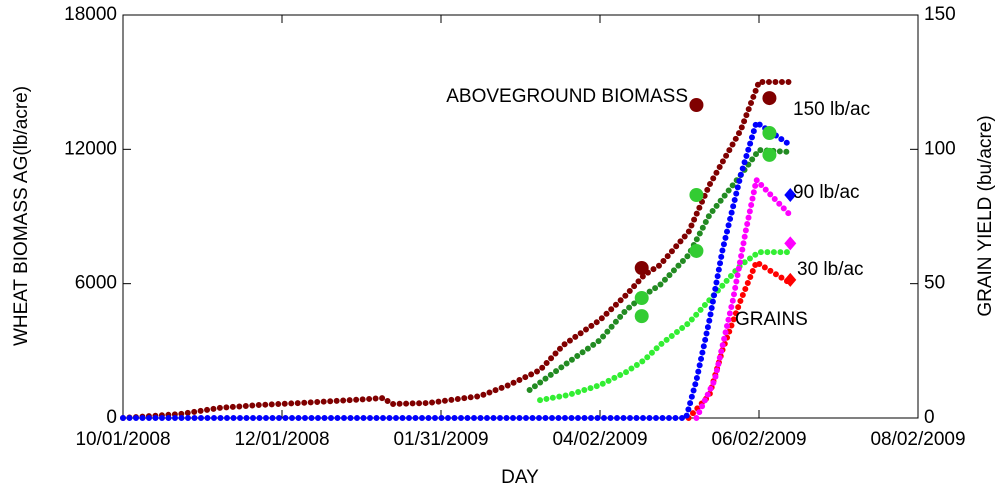  What do you see at coordinates (96, 283) in the screenshot?
I see `y-tick-label: 6000` at bounding box center [96, 283].